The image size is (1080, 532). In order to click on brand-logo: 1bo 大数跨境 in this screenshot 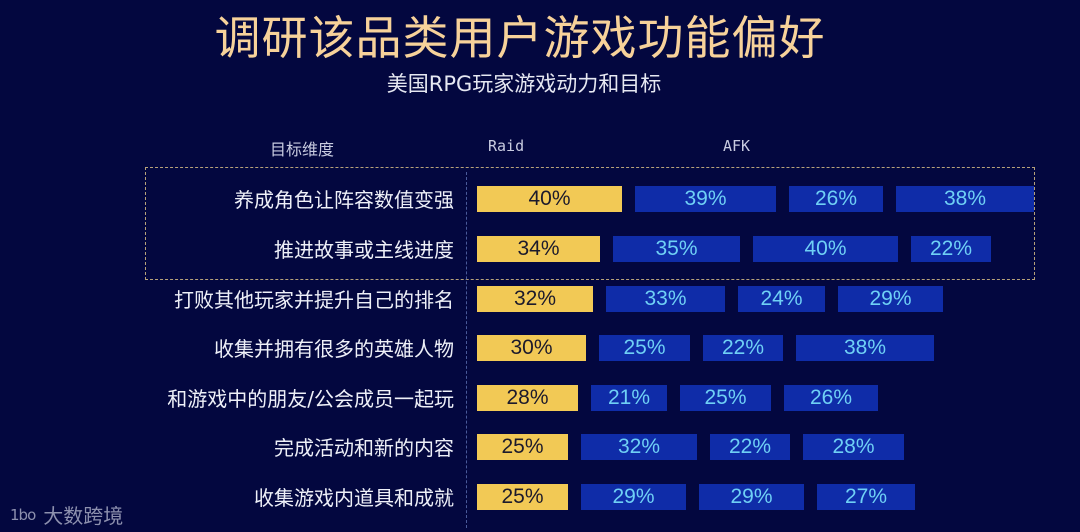, I will do `click(66, 514)`.